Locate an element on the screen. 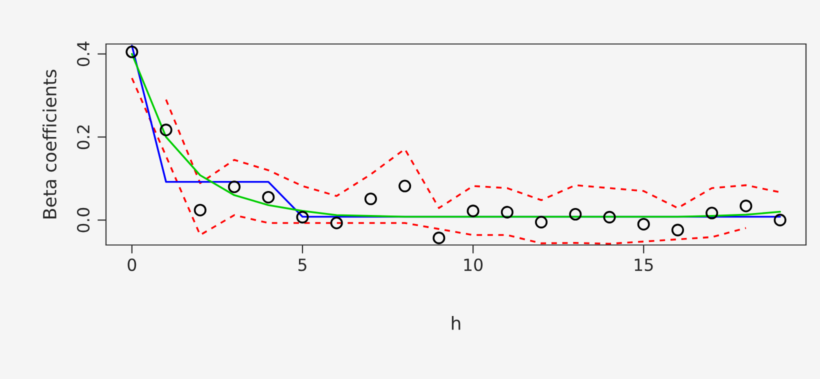  y-axis-title: Beta coefficients is located at coordinates (49, 144).